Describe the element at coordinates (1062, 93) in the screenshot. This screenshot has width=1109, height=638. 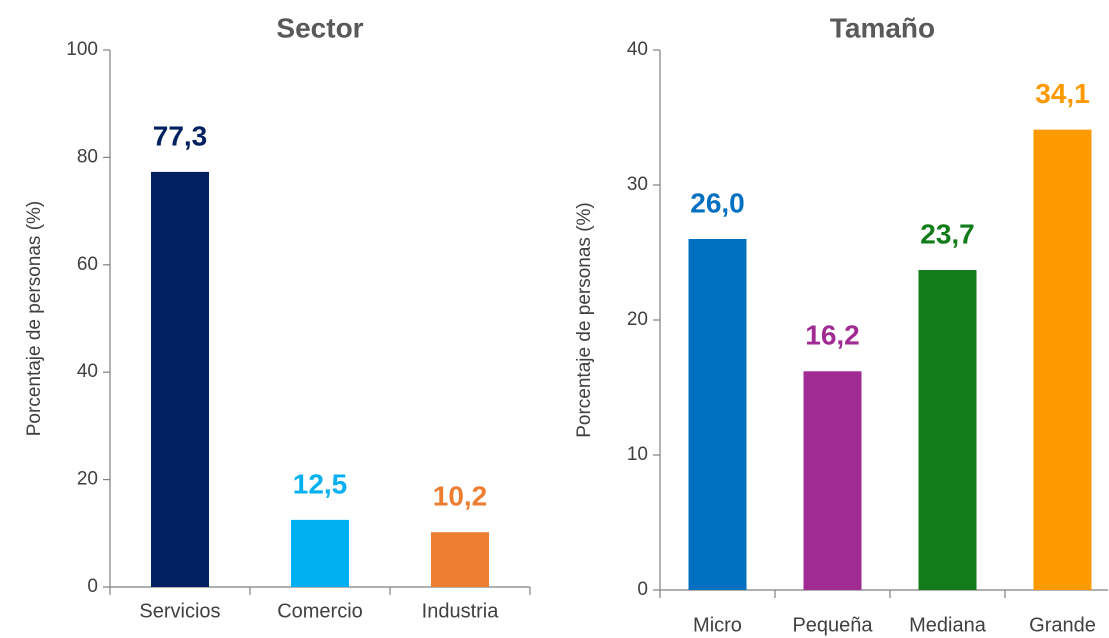
I see `value-label: 34,1` at that location.